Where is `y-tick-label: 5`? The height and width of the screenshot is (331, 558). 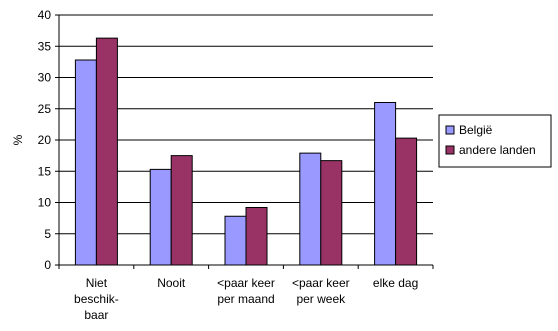
y-tick-label: 5 is located at coordinates (47, 234).